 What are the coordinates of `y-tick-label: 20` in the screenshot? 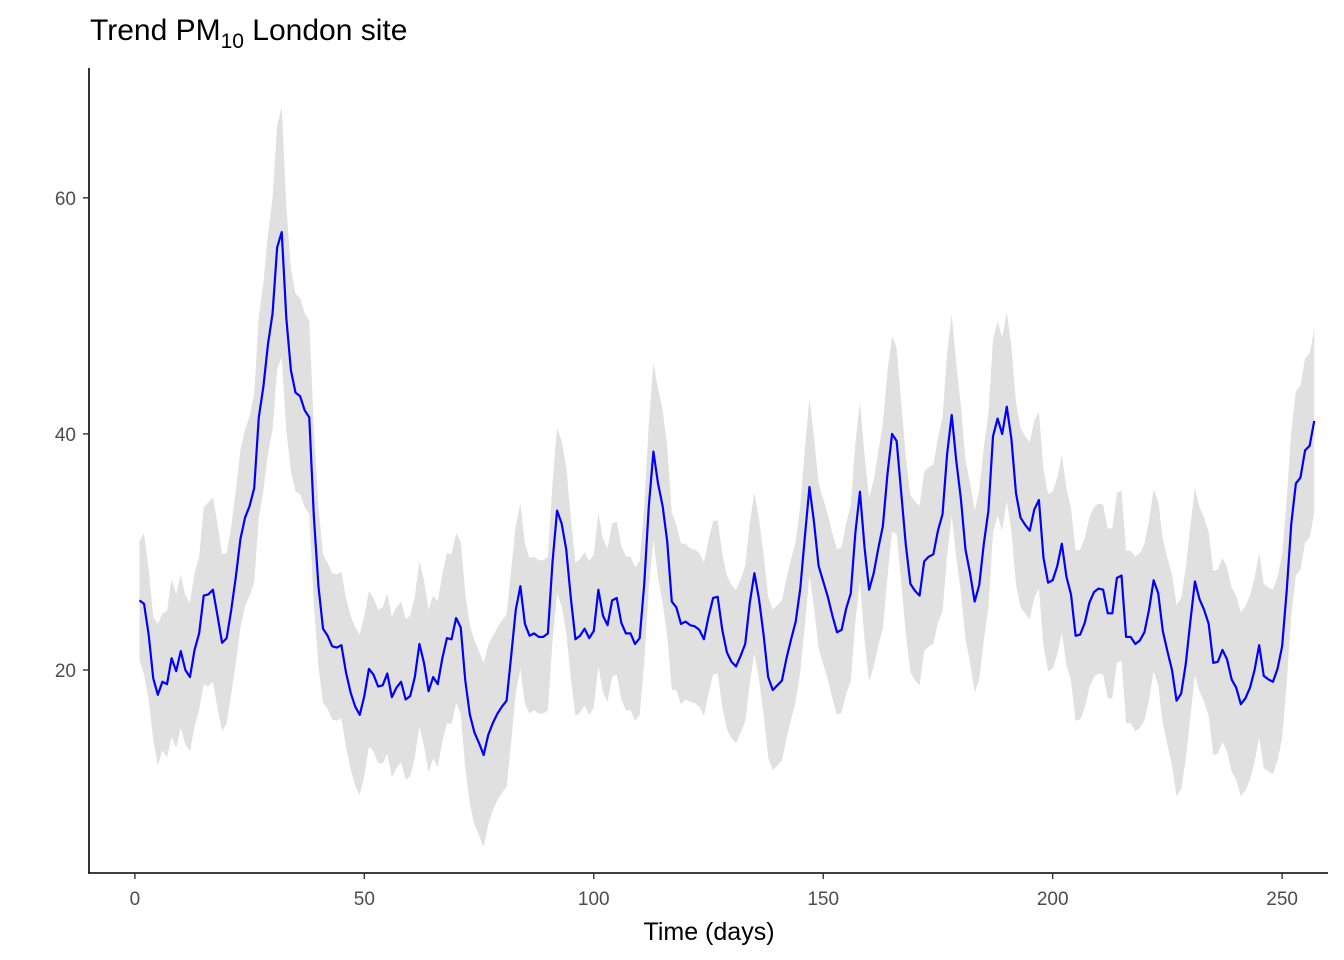 It's located at (65, 671).